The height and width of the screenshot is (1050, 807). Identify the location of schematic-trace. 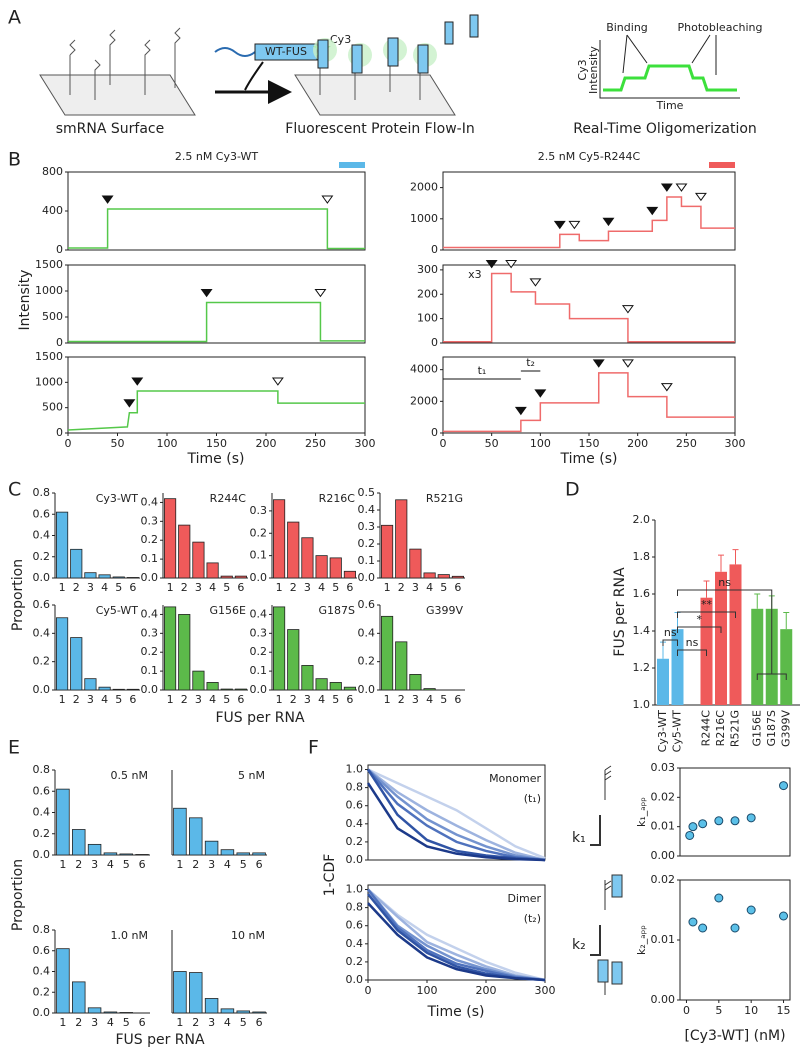
(670, 78).